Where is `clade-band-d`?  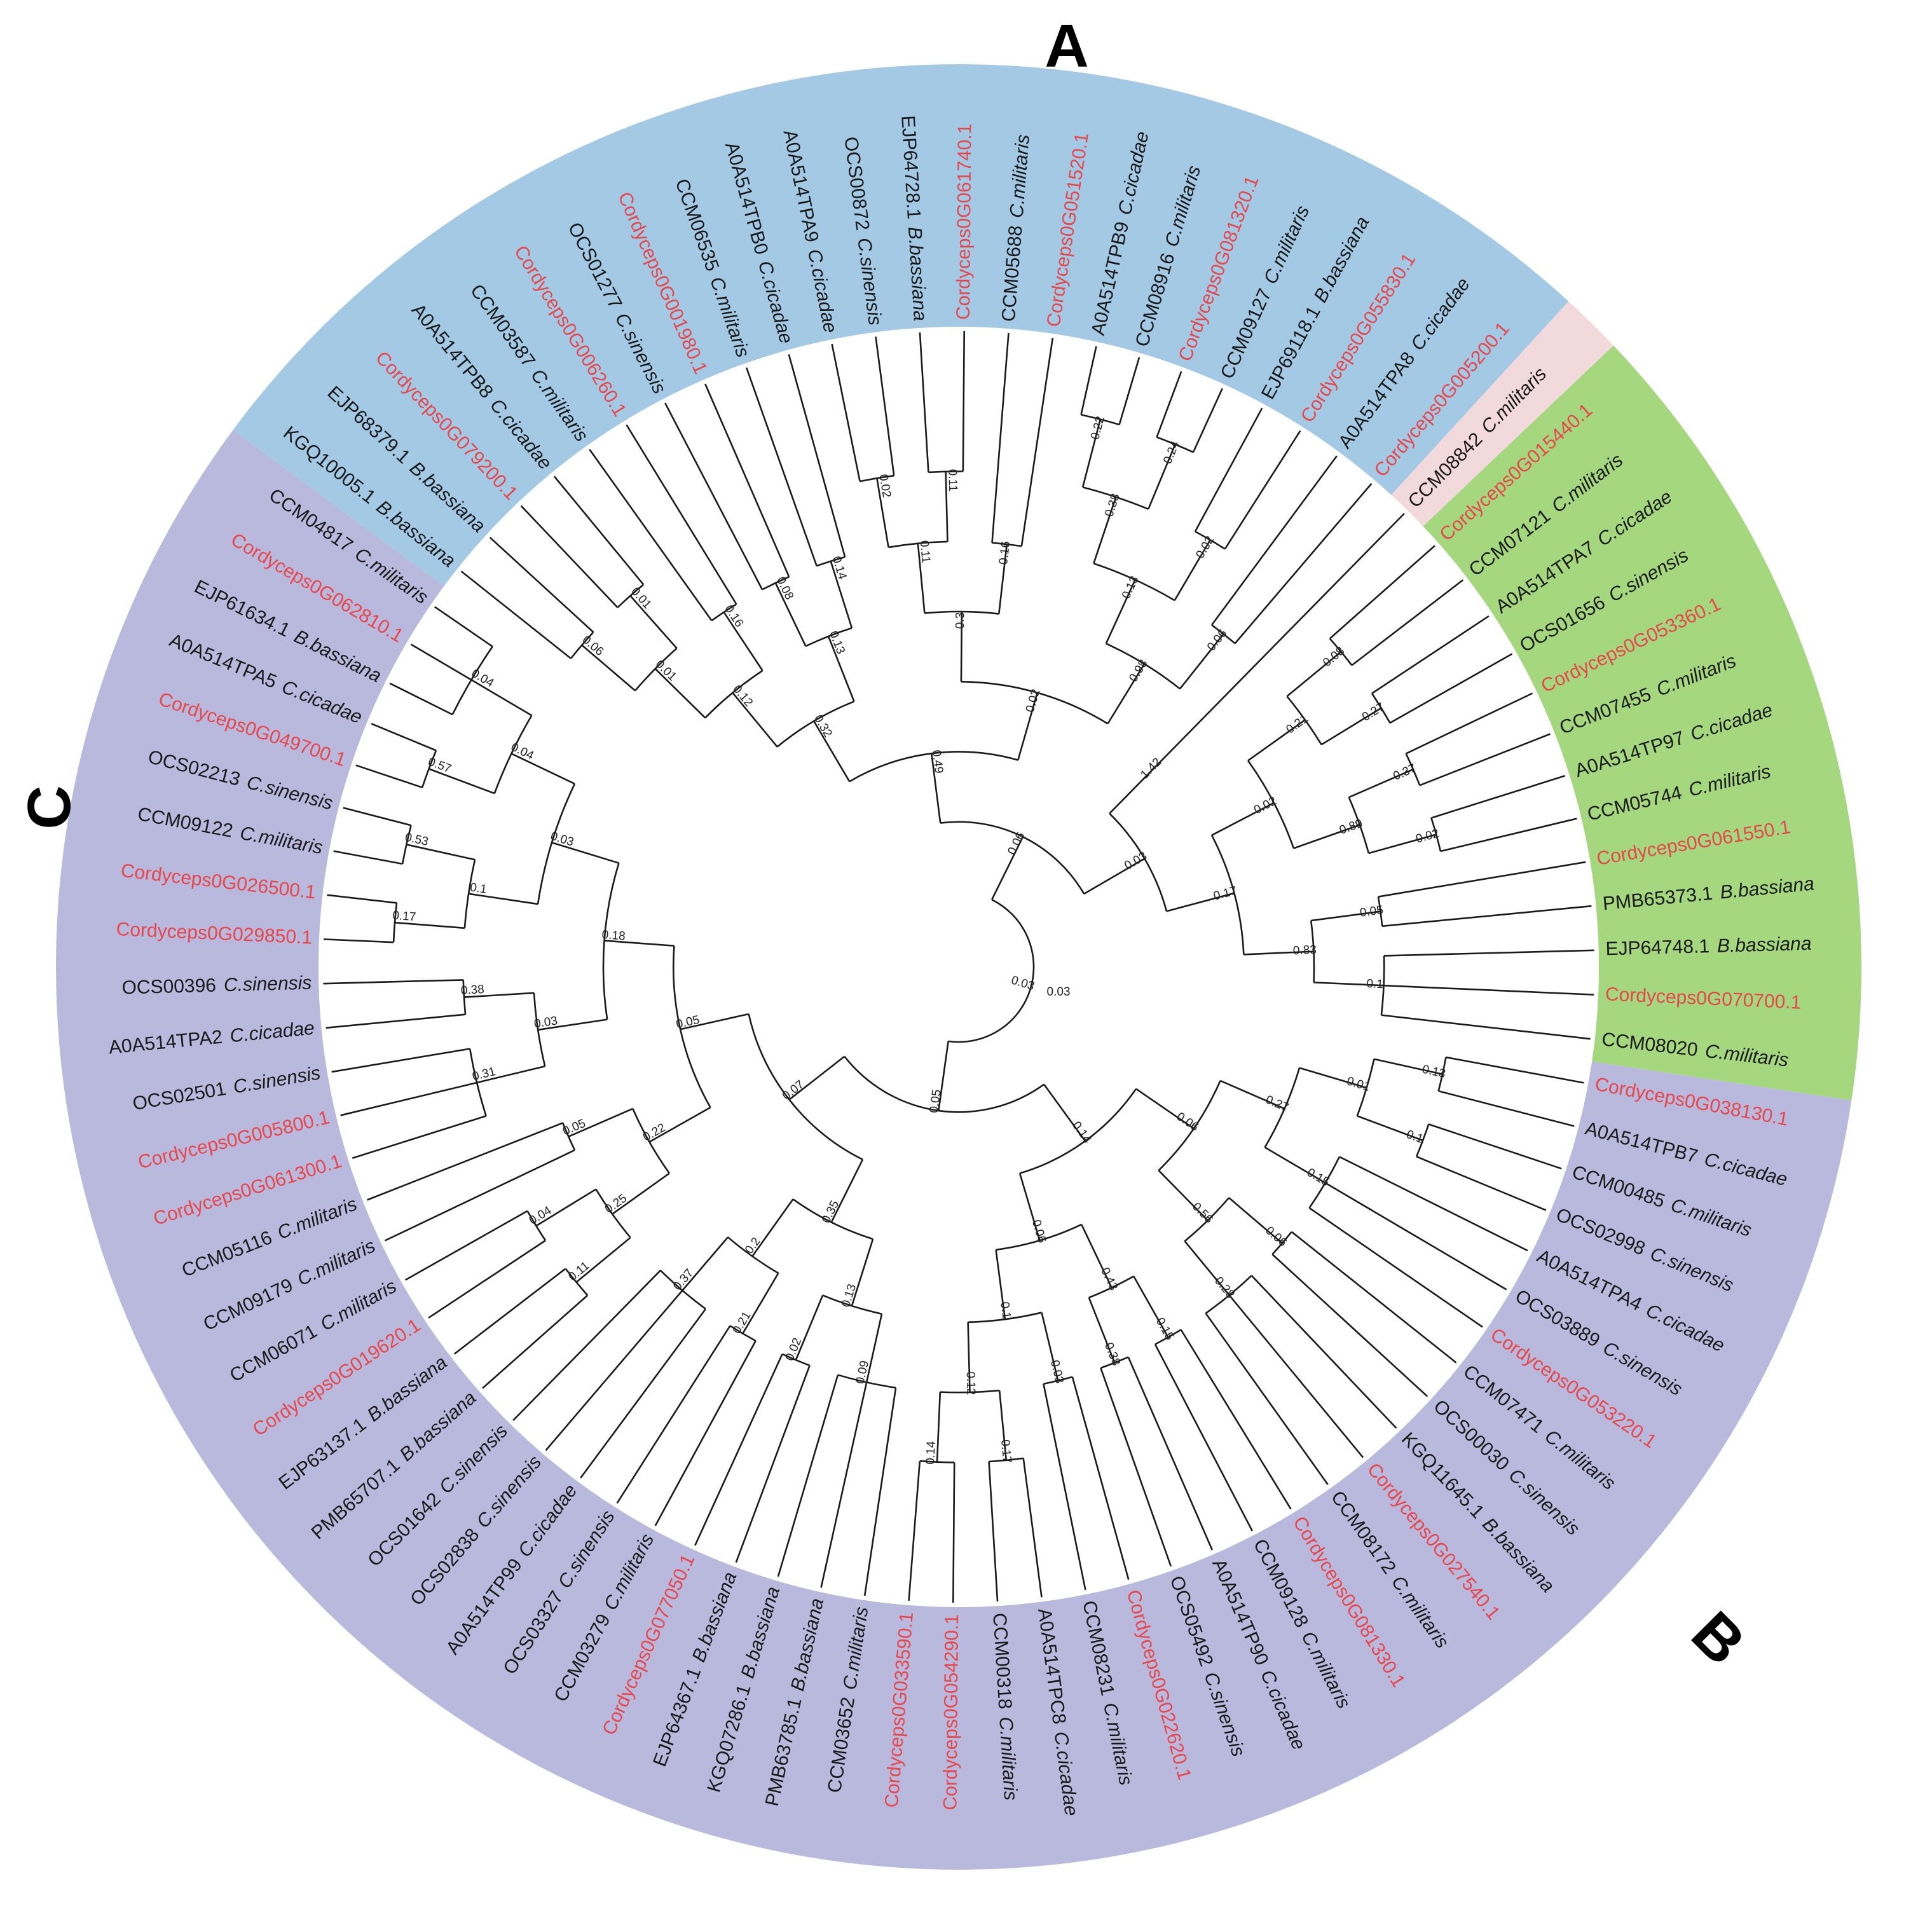 clade-band-d is located at coordinates (1502, 413).